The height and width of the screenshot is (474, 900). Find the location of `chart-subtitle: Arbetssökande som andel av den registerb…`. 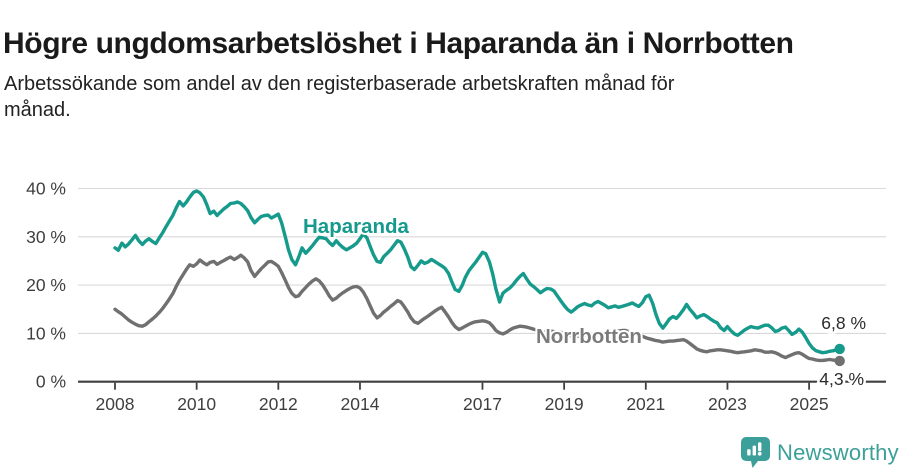

chart-subtitle: Arbetssökande som andel av den registerb… is located at coordinates (339, 97).